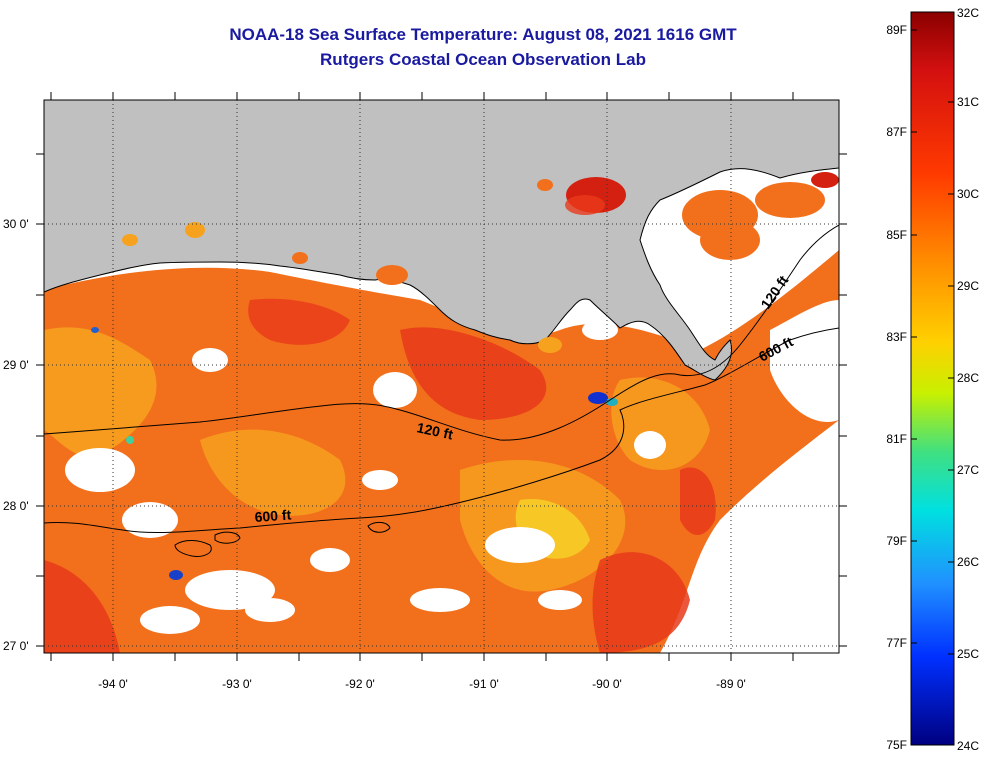 This screenshot has height=761, width=992. Describe the element at coordinates (968, 286) in the screenshot. I see `colorbar-label-29c: 29C` at that location.